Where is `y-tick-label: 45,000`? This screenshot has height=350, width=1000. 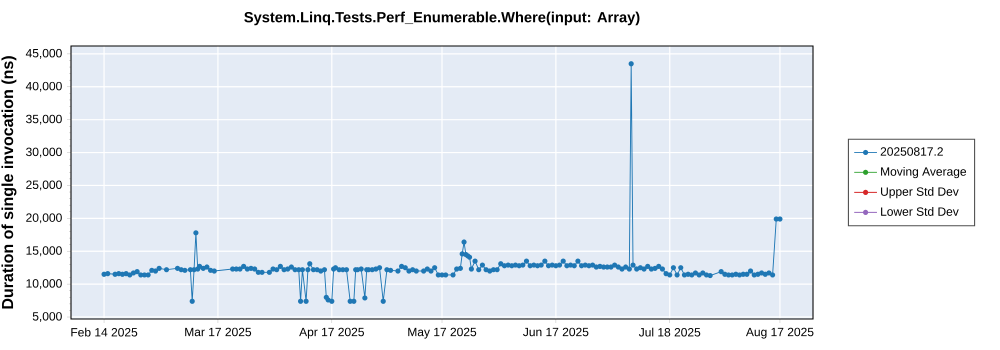 y-tick-label: 45,000 is located at coordinates (44, 53).